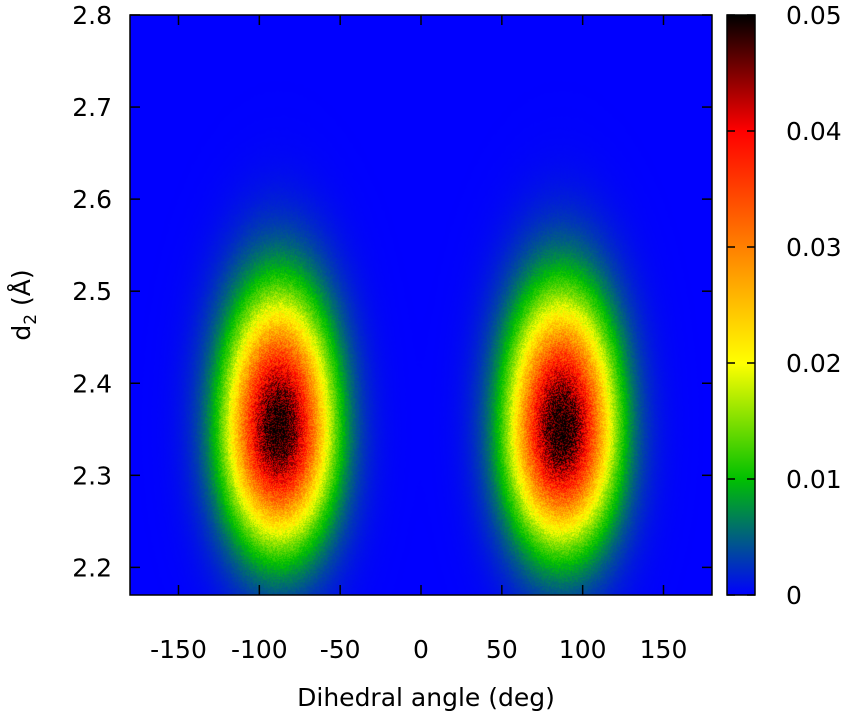 The width and height of the screenshot is (851, 717). Describe the element at coordinates (259, 649) in the screenshot. I see `x-tick-label: -100` at that location.